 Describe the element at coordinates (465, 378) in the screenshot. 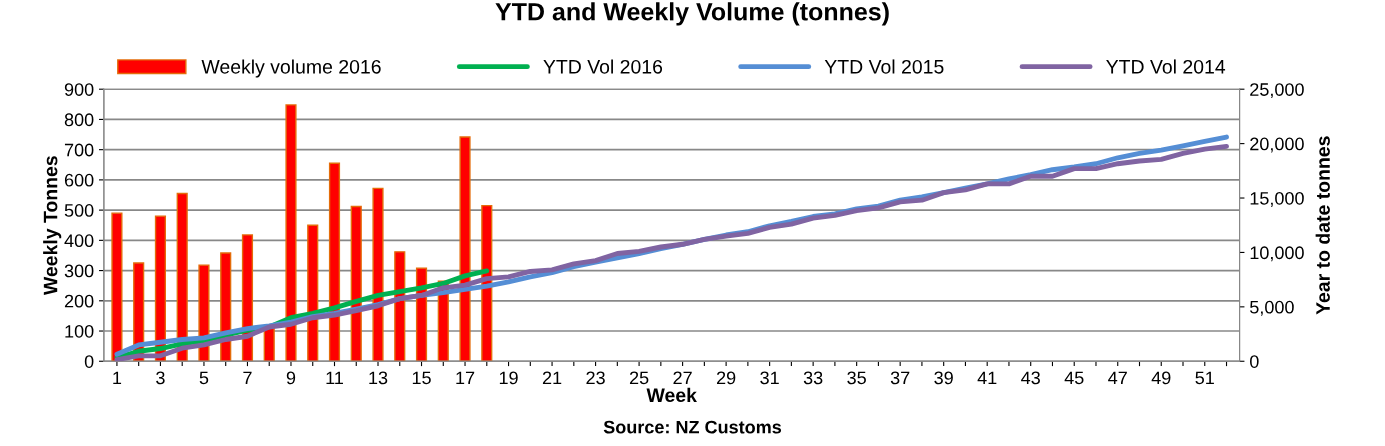

I see `x-tick-label: 17` at that location.